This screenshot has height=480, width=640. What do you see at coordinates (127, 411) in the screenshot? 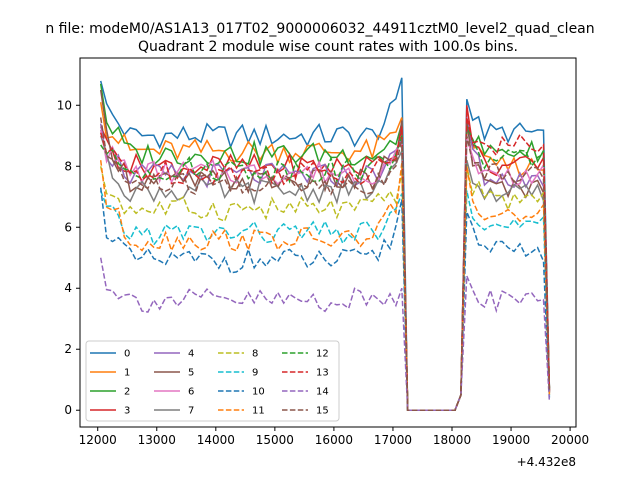
I see `legend-label-3: 3` at bounding box center [127, 411].